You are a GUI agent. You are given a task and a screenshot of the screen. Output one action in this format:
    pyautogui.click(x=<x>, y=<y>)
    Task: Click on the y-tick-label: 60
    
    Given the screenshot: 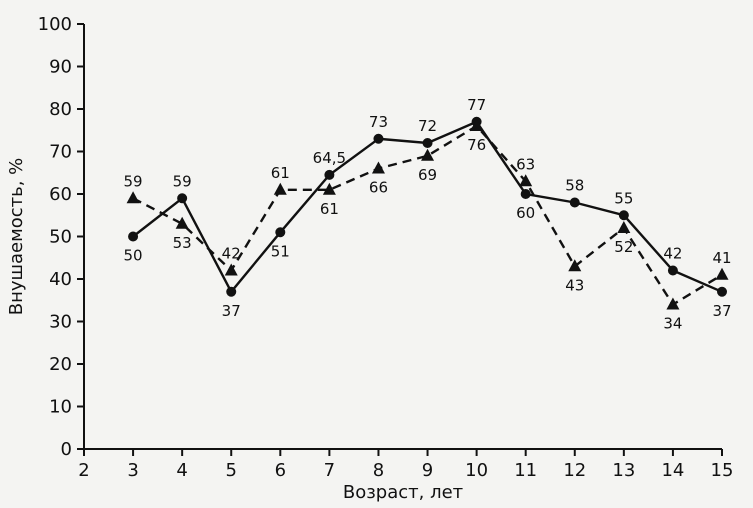 What is the action you would take?
    pyautogui.click(x=60, y=194)
    